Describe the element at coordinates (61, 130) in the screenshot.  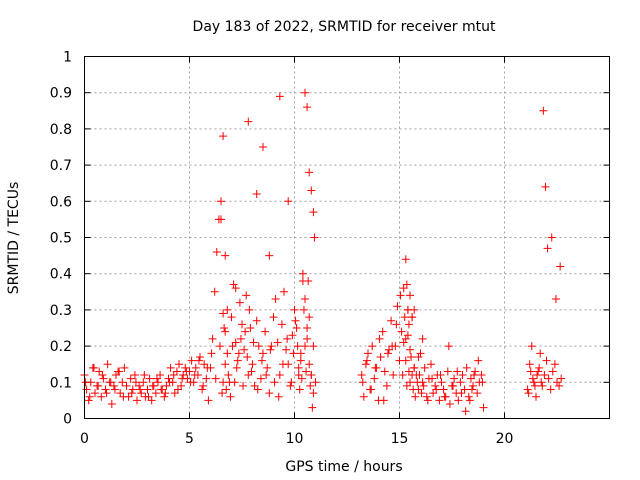
I see `y-tick-label: 0.8` at that location.